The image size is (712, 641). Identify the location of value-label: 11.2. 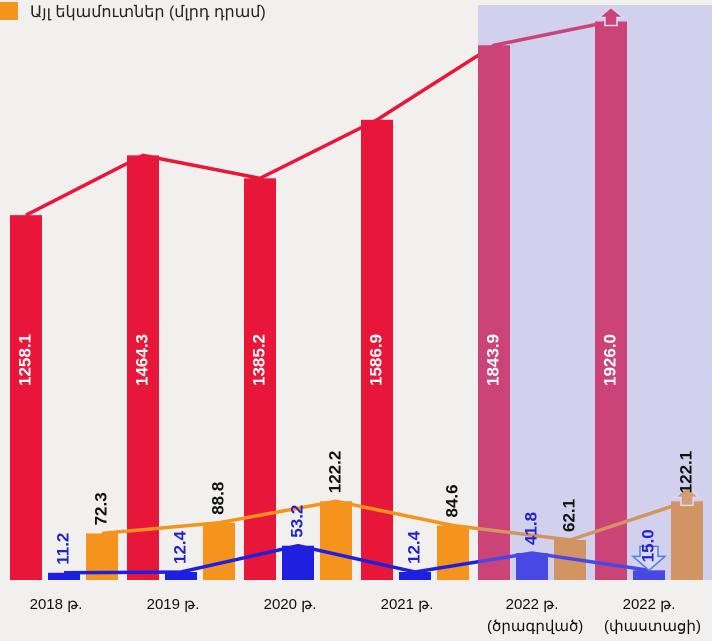
(62, 549).